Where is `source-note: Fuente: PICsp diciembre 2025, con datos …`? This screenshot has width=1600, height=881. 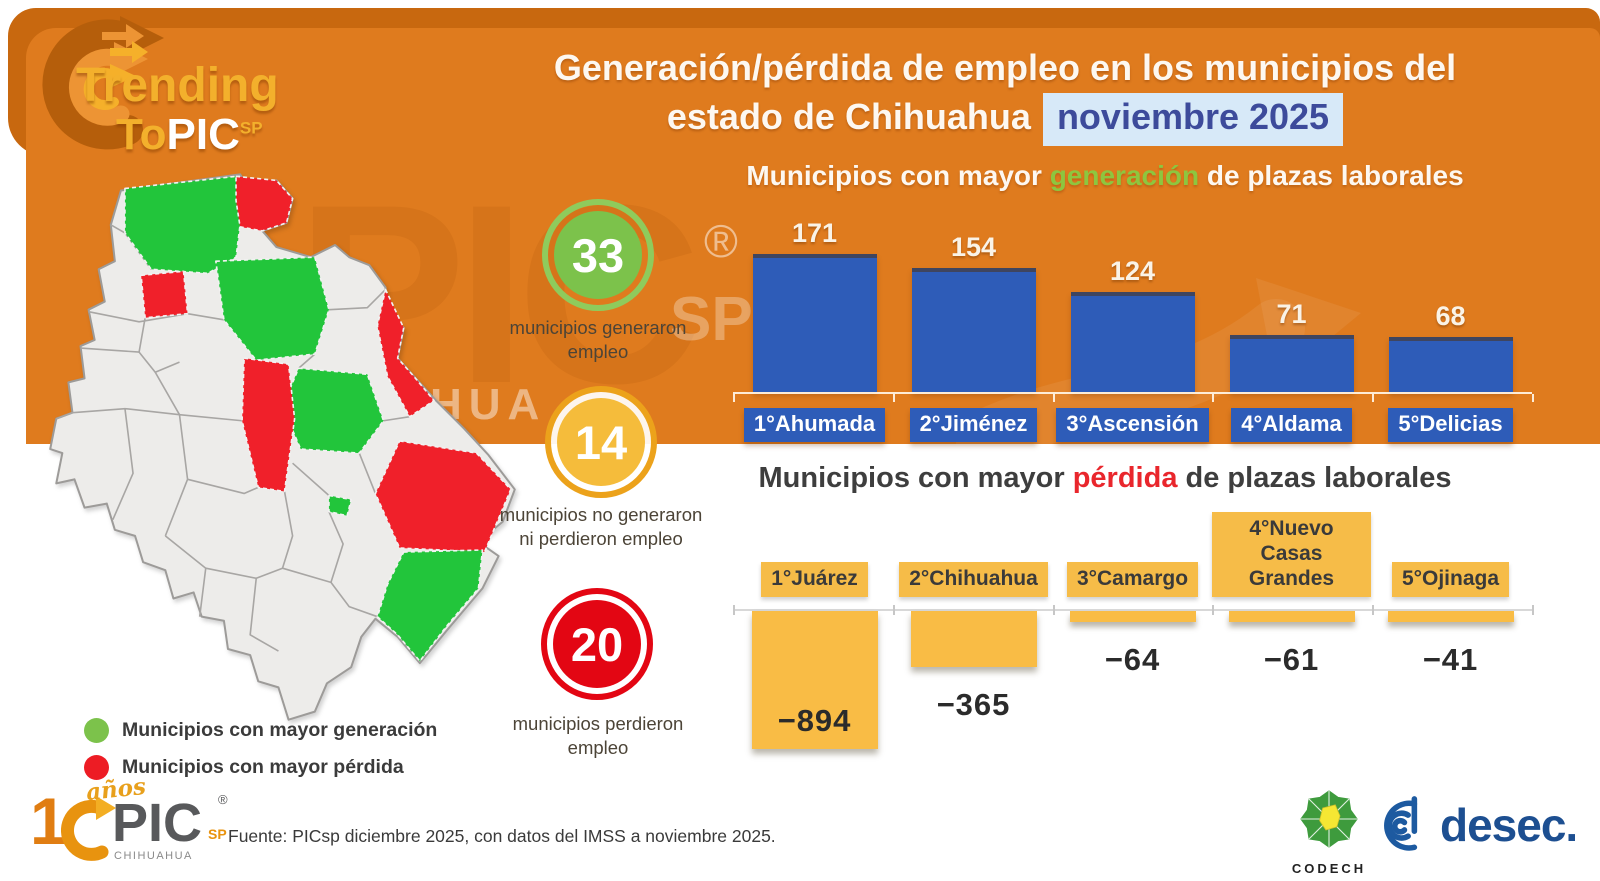
source-note: Fuente: PICsp diciembre 2025, con datos … is located at coordinates (502, 836).